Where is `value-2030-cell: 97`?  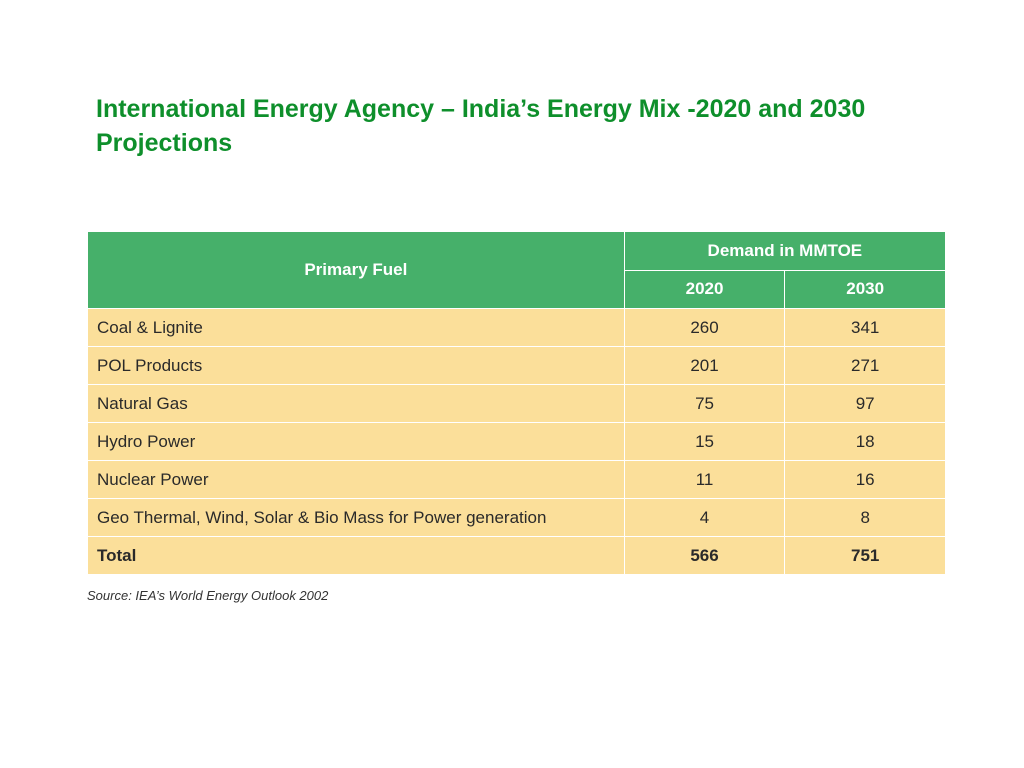
value-2030-cell: 97 is located at coordinates (865, 403).